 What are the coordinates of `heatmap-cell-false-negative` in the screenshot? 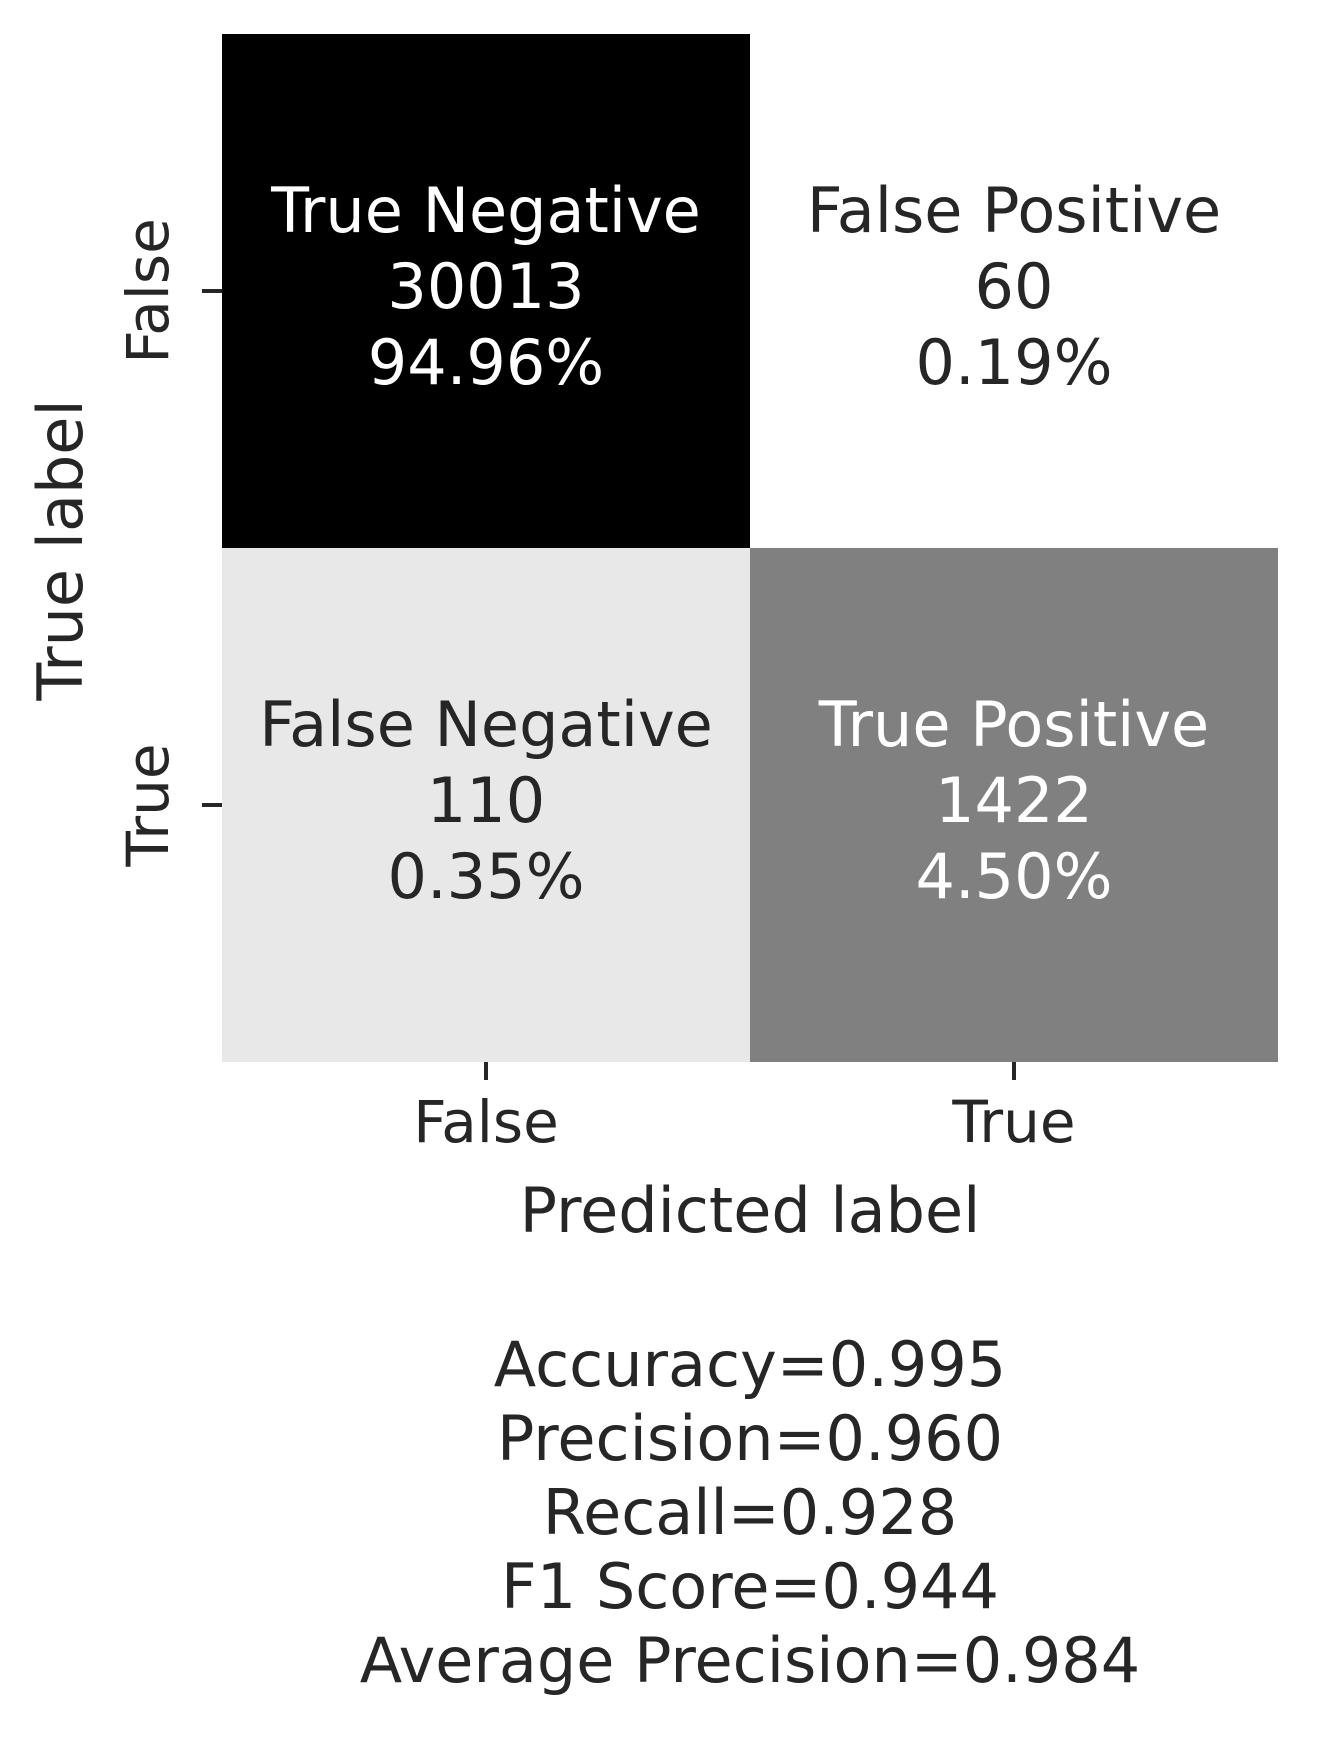 It's located at (486, 805).